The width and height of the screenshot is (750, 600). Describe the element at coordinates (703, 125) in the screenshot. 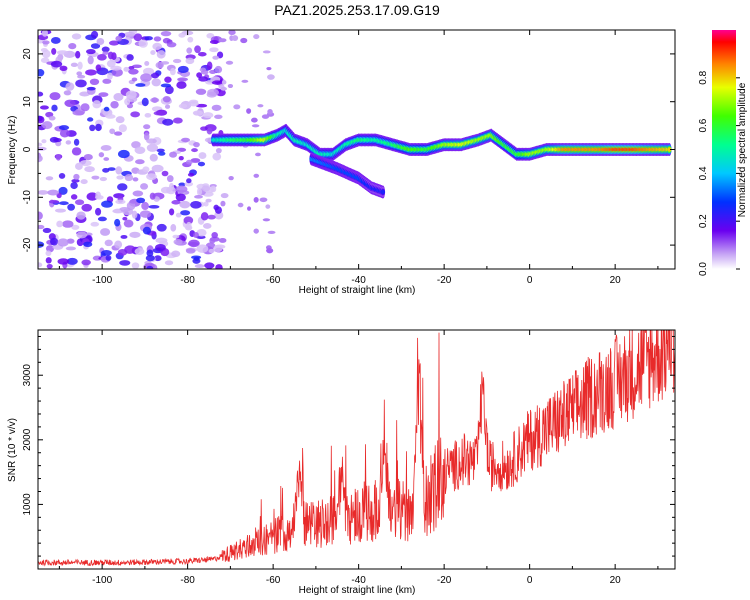

I see `colorbar-tick-label: 0.6` at that location.